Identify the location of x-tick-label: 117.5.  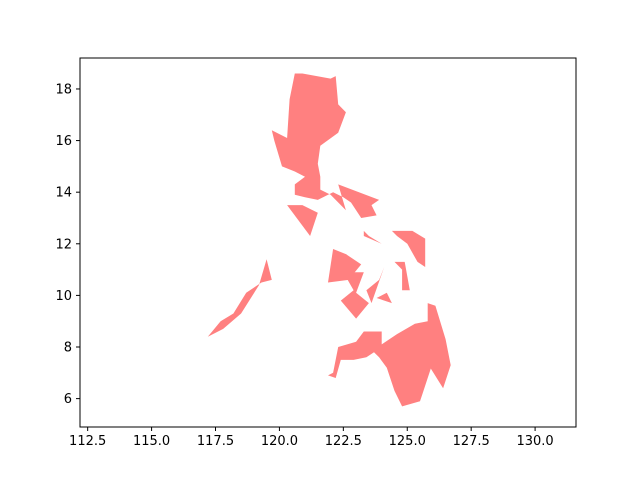
(215, 441).